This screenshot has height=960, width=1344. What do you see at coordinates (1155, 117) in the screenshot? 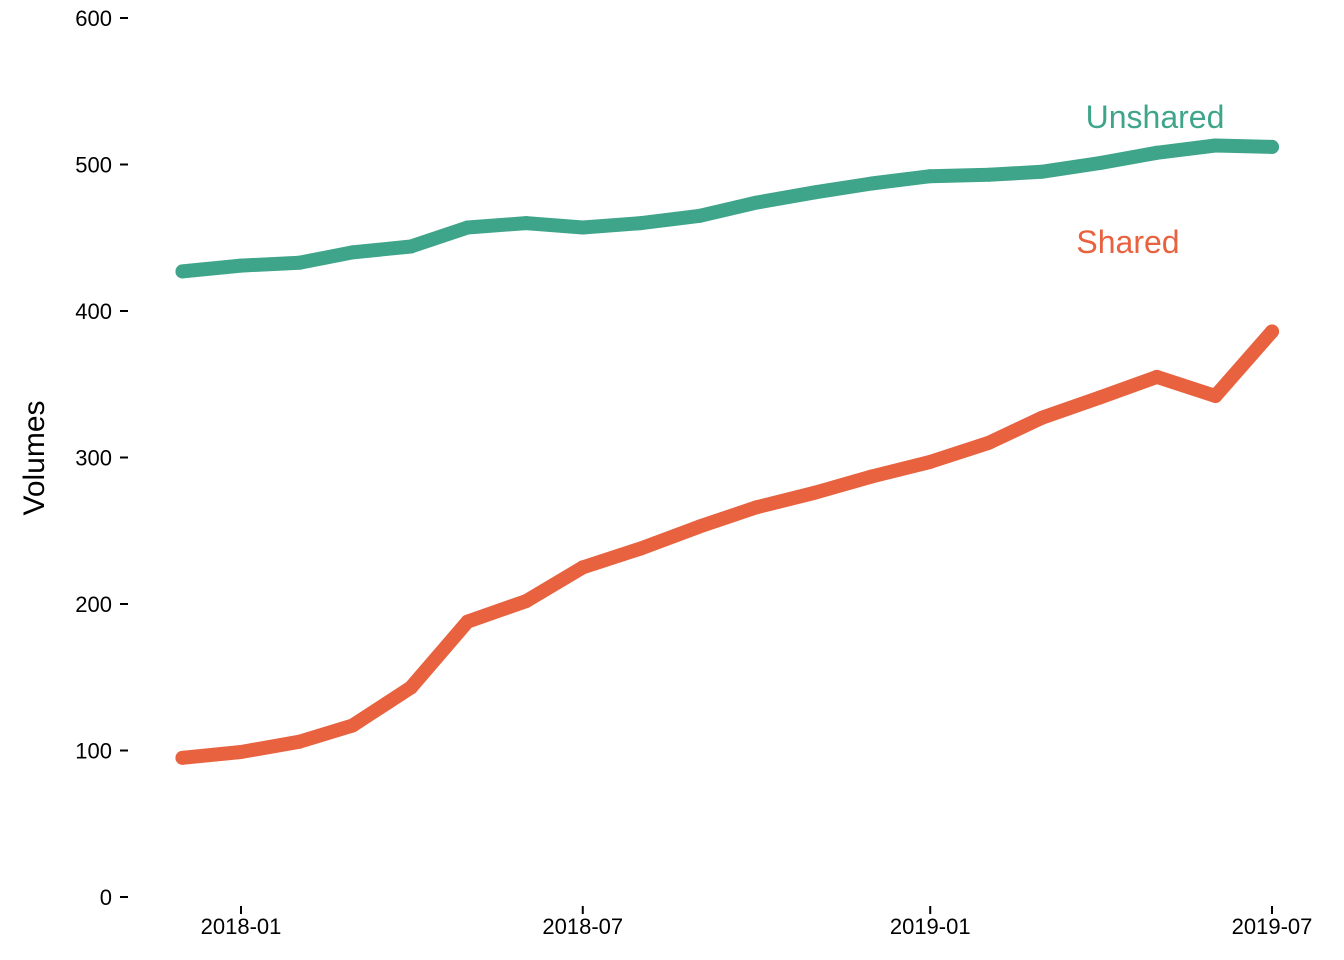
I see `series-label-unshared: Unshared` at bounding box center [1155, 117].